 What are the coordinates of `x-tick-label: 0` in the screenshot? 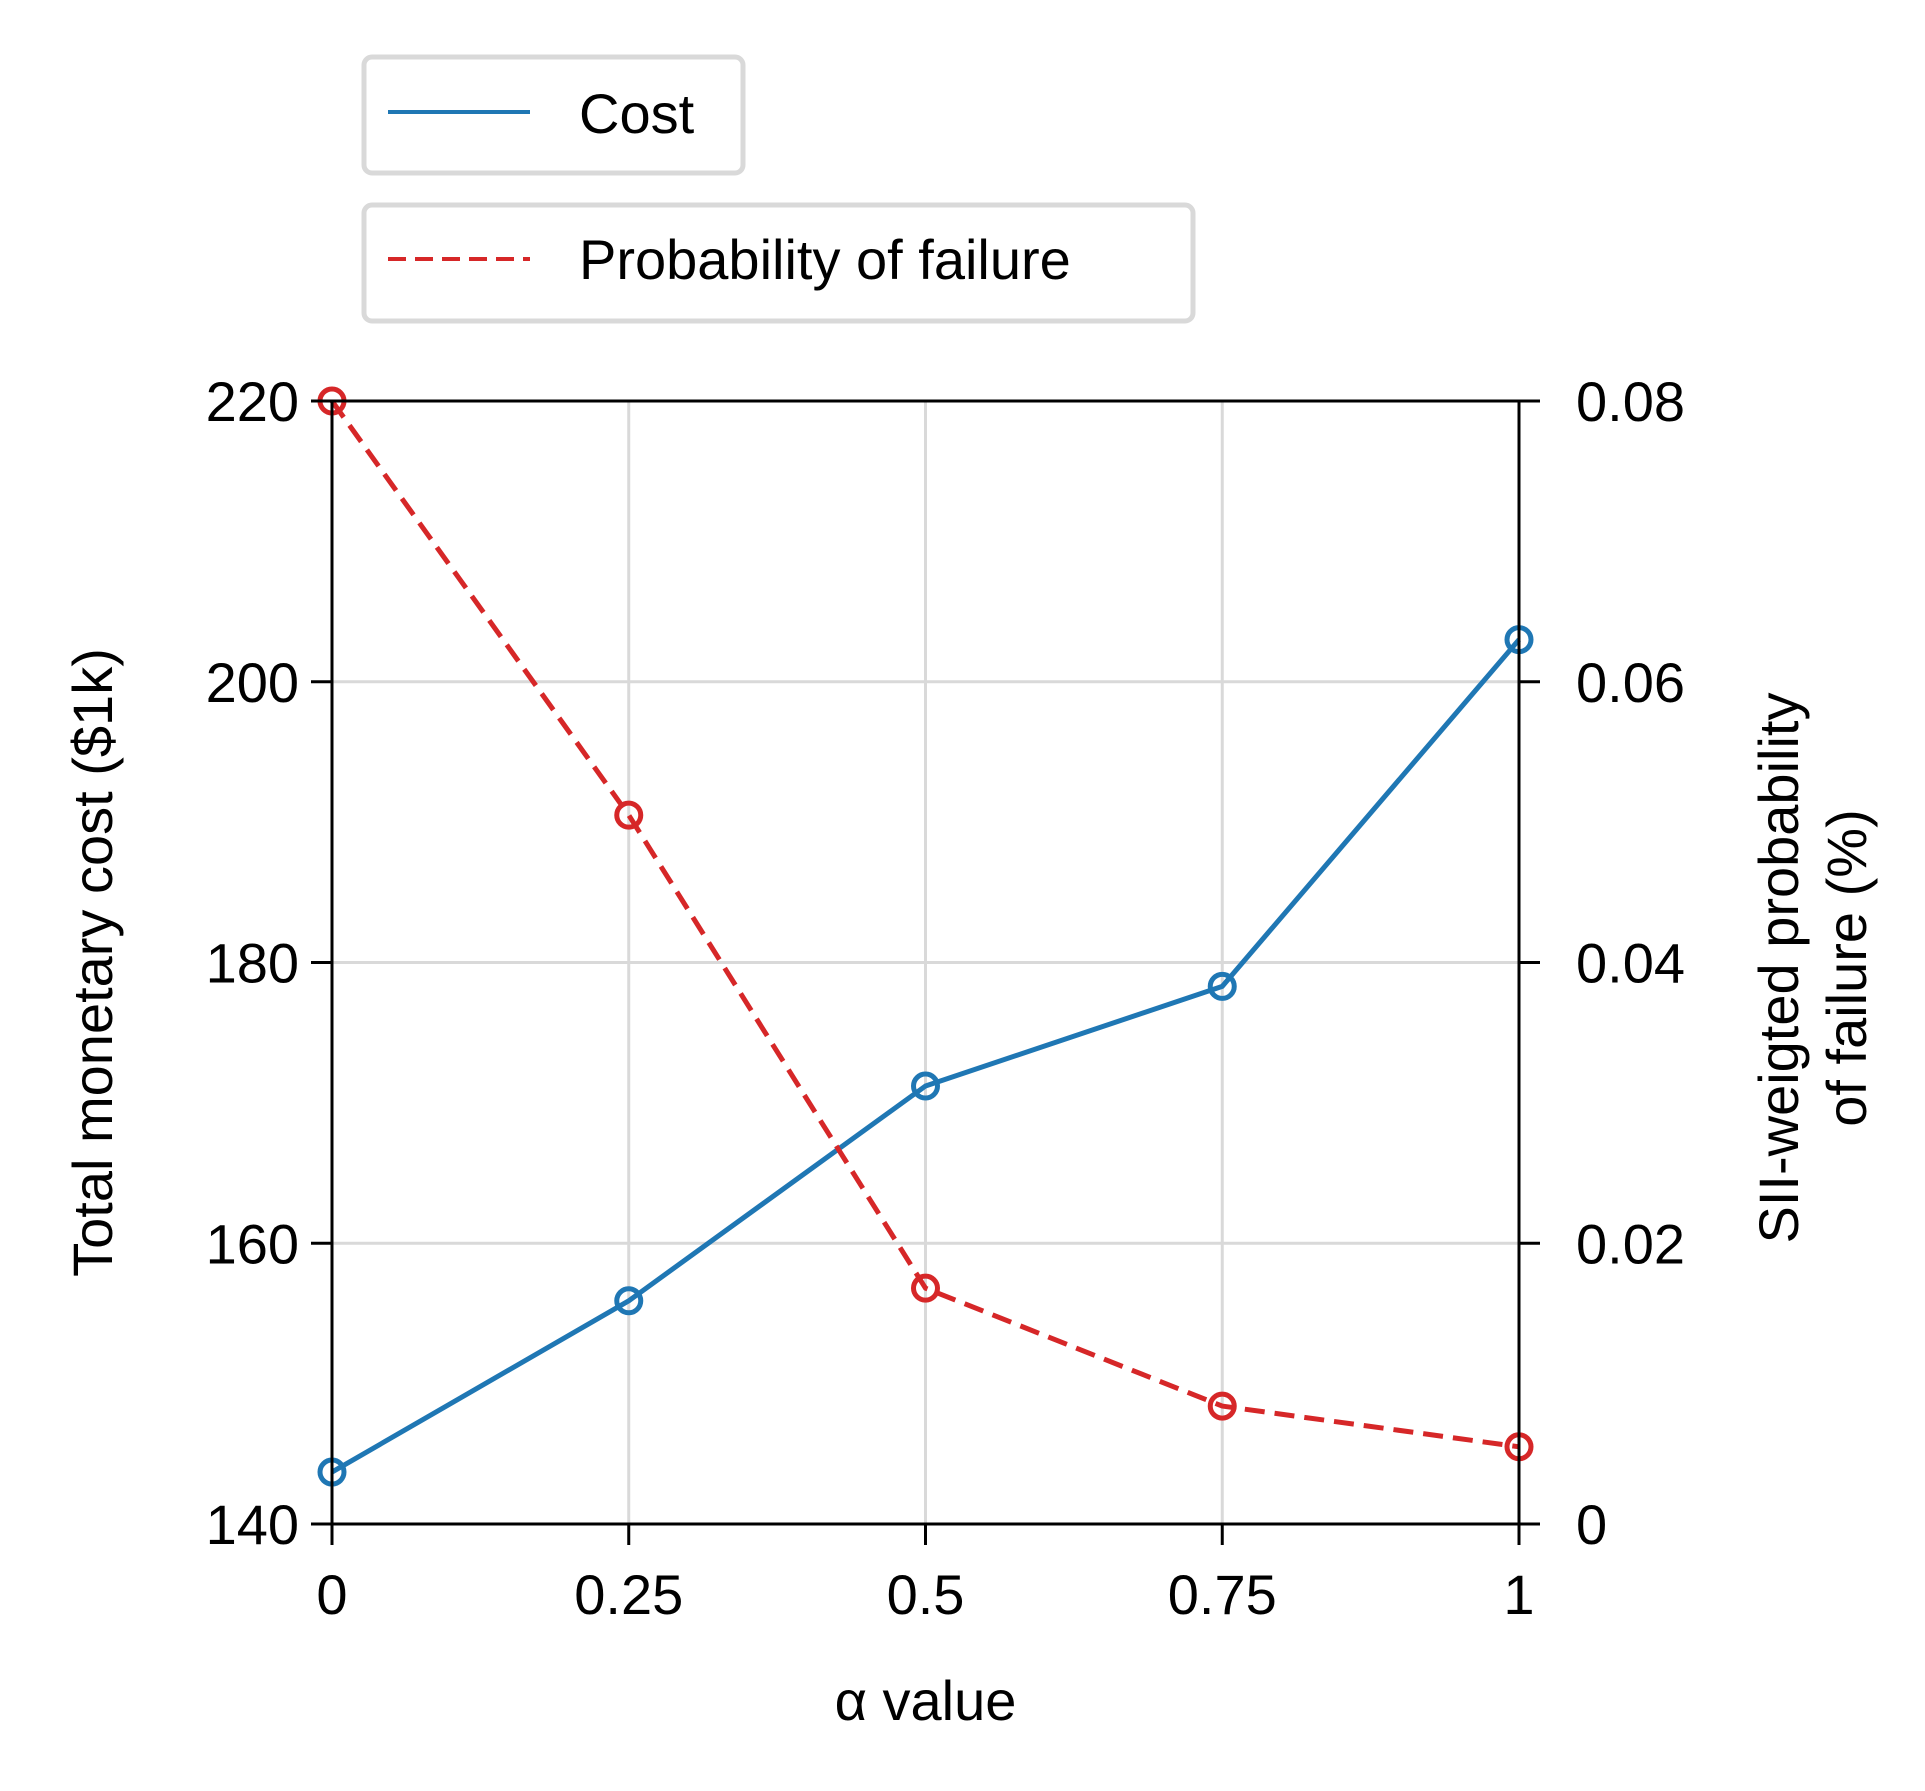 It's located at (331, 1594).